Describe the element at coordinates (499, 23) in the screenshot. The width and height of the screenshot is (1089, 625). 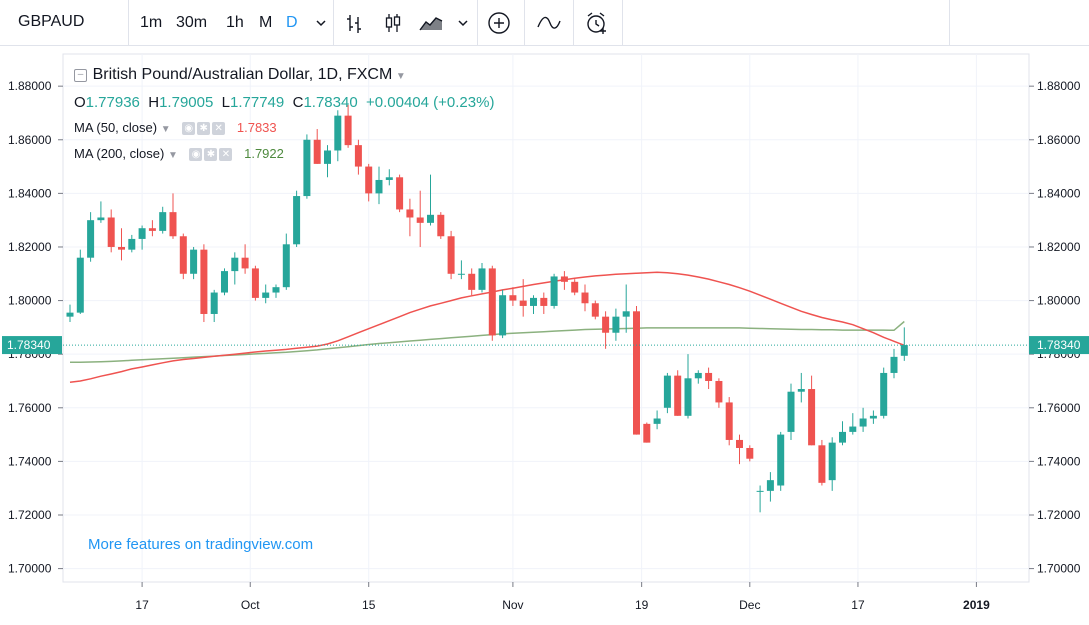
I see `add-indicator-icon` at that location.